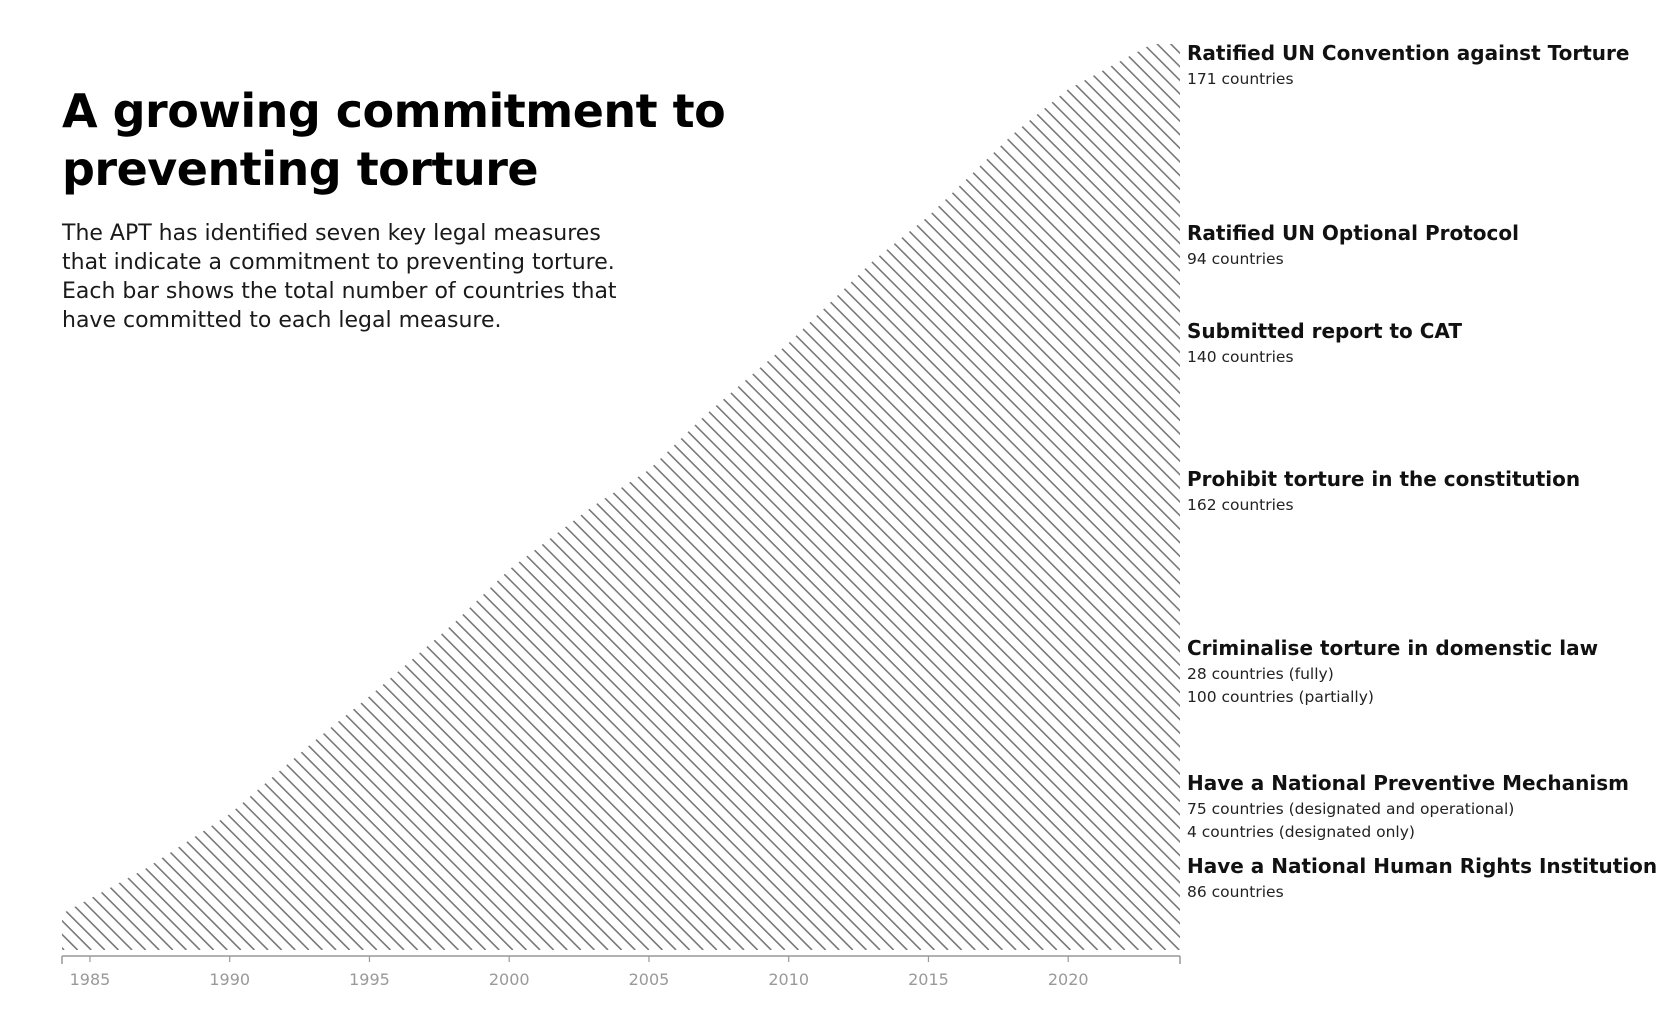 Image resolution: width=1662 pixels, height=1026 pixels. I want to click on x-tick-label: 1995, so click(369, 979).